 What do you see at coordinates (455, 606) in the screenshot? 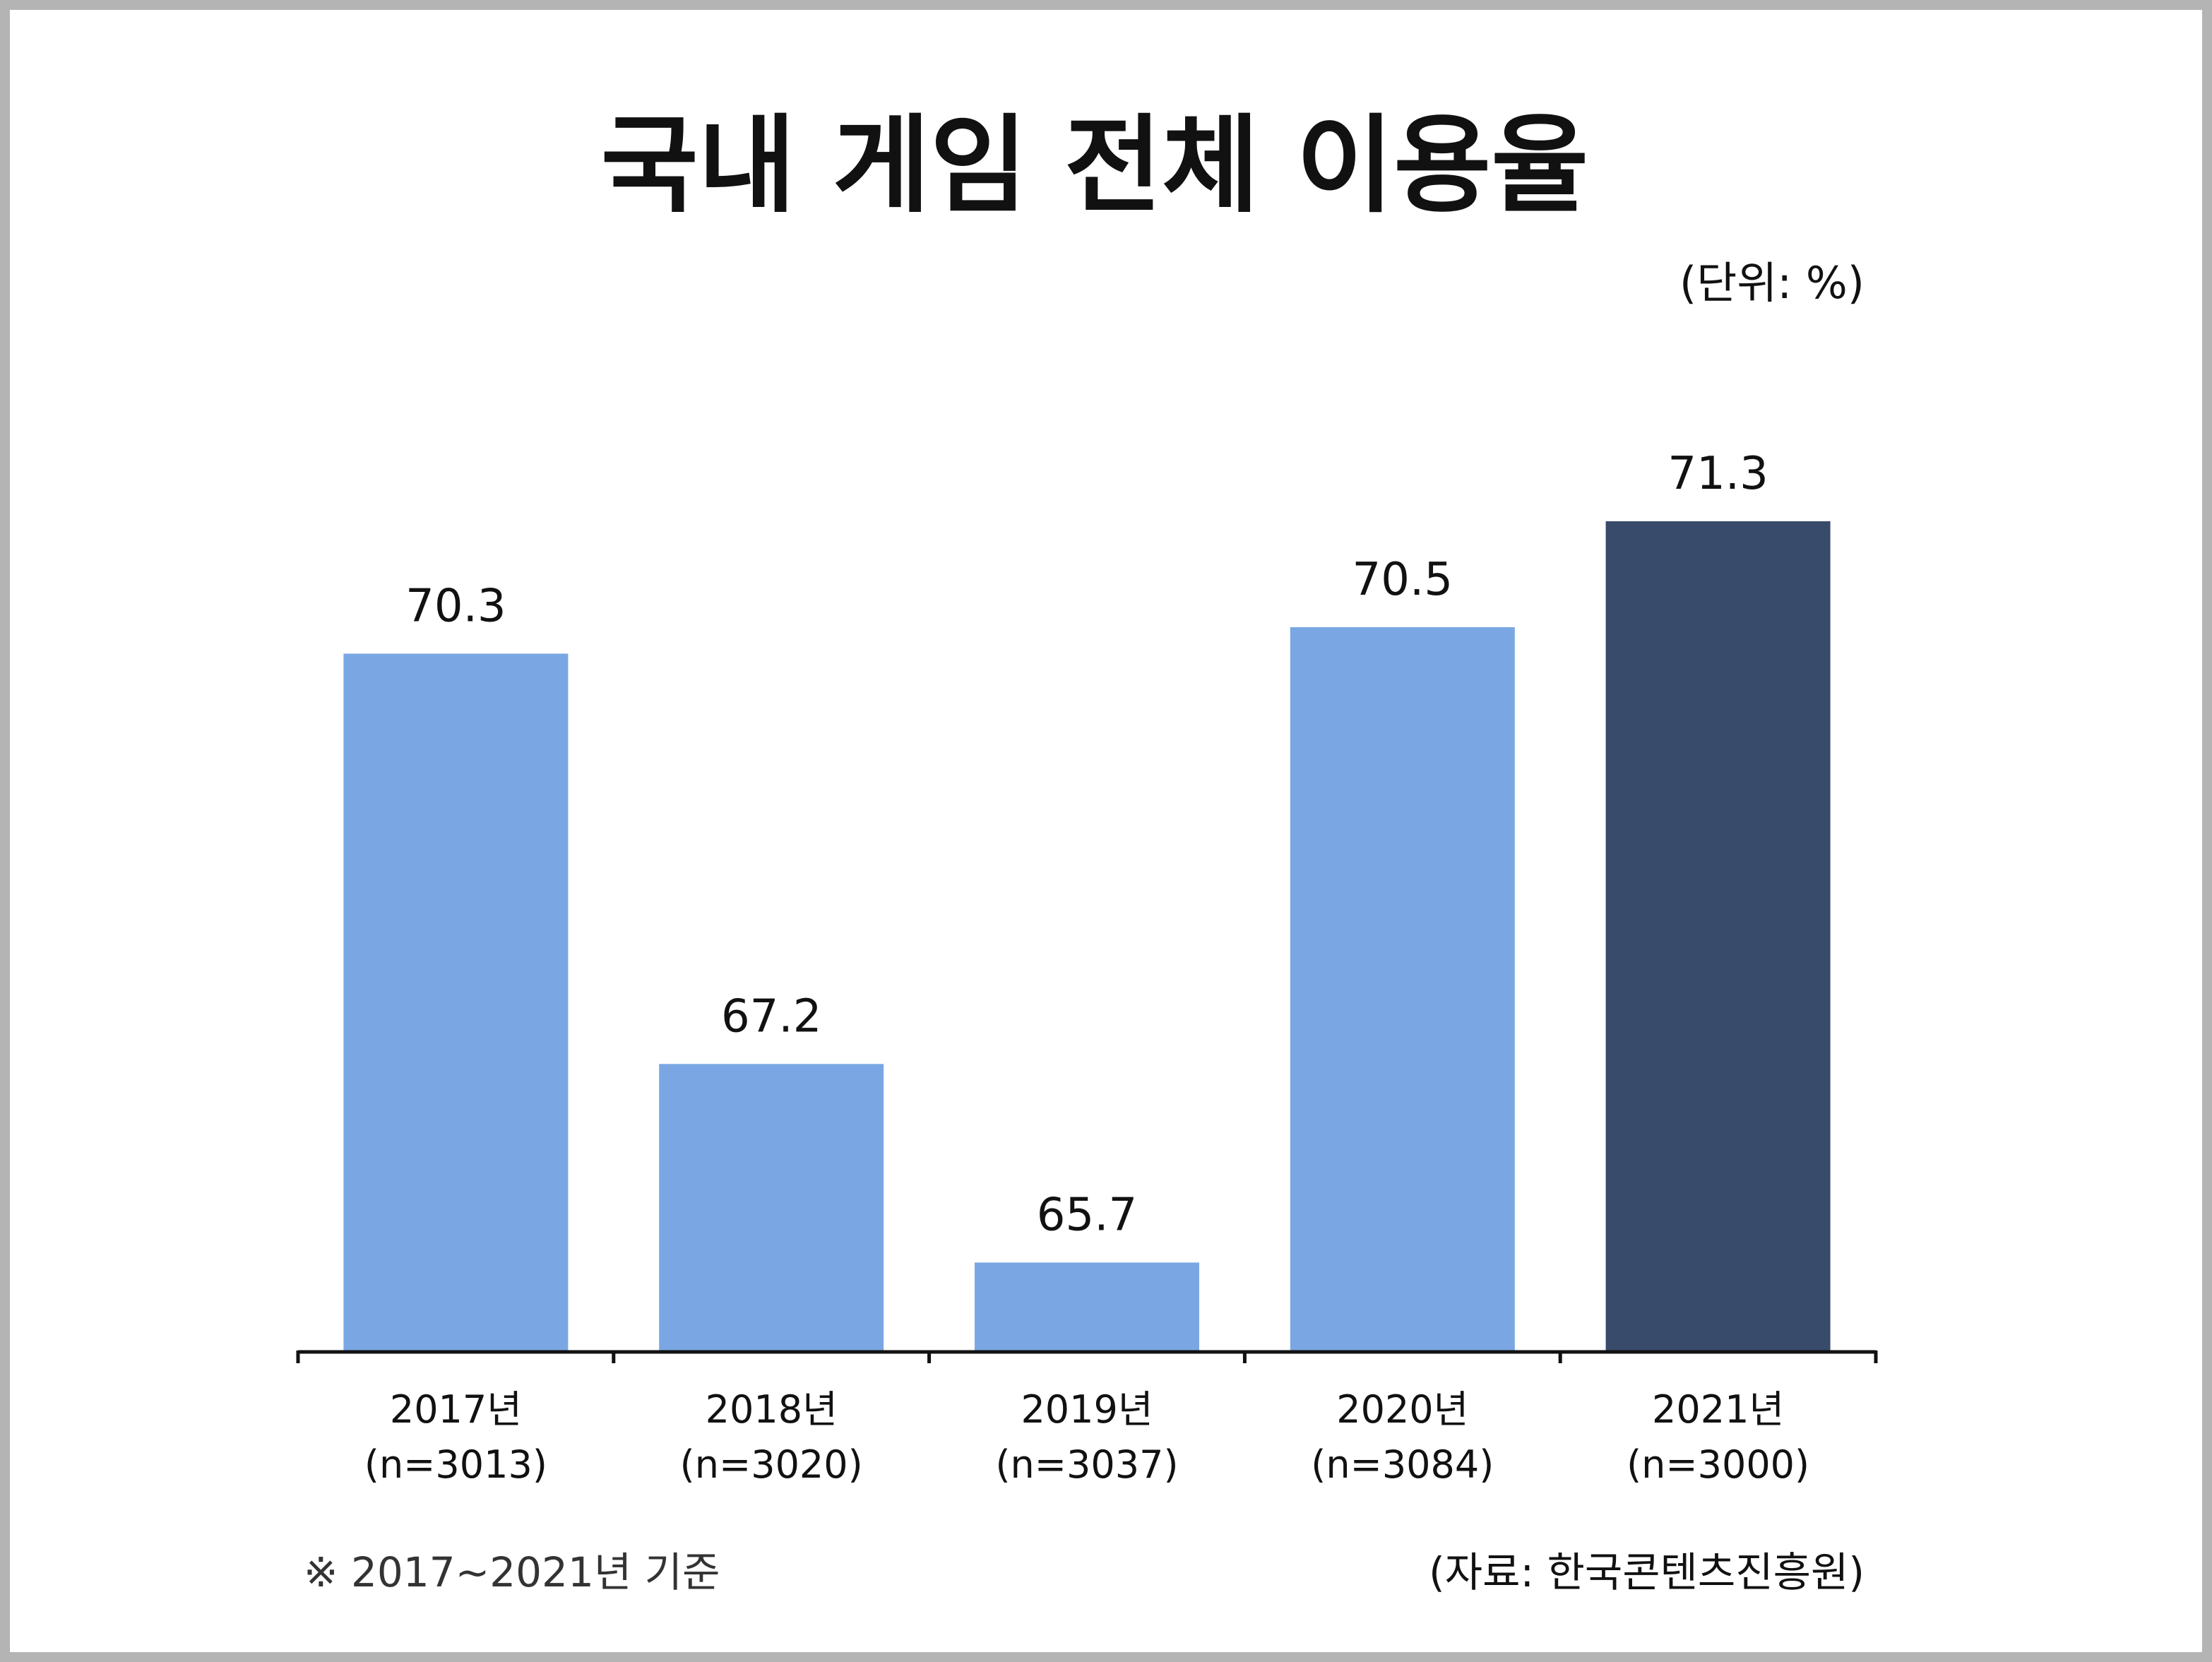
I see `value-label: 70.3` at bounding box center [455, 606].